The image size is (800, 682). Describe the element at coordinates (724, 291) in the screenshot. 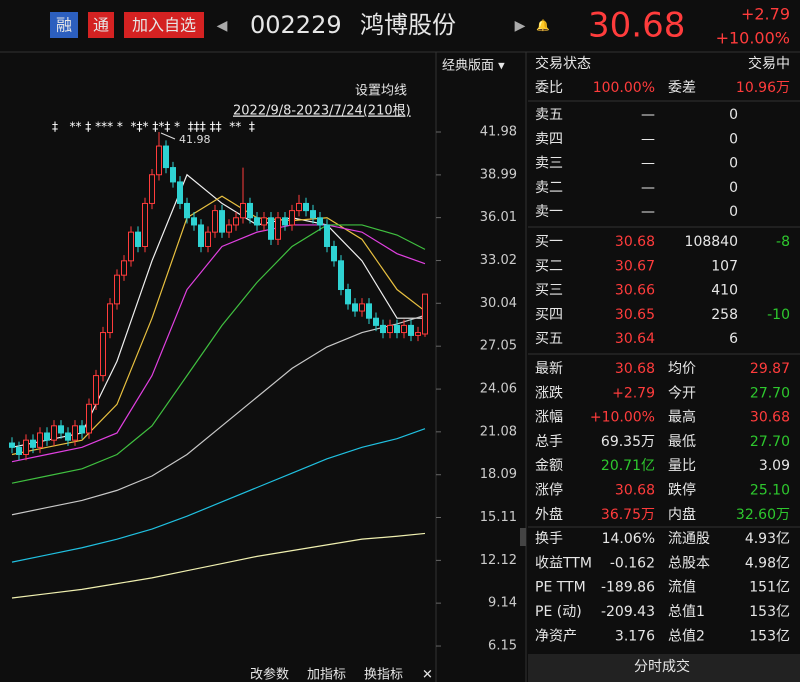

I see `order-volume: 410` at that location.